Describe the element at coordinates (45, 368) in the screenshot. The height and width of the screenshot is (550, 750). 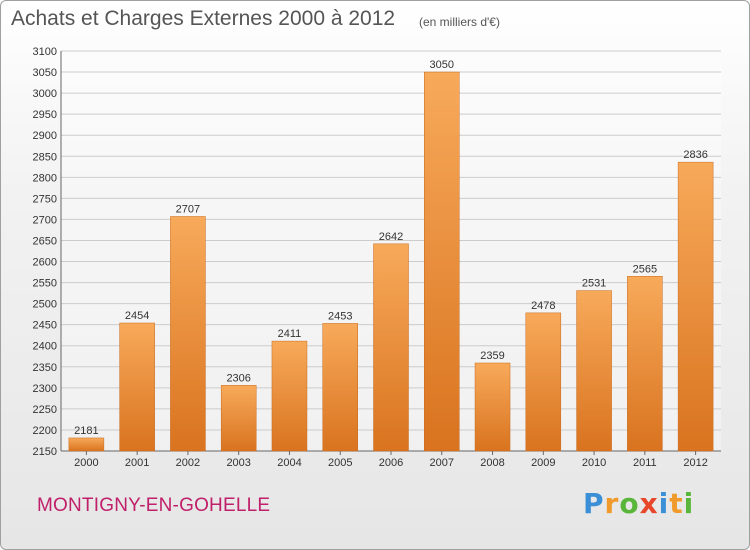
I see `y-tick-label: 2350` at that location.